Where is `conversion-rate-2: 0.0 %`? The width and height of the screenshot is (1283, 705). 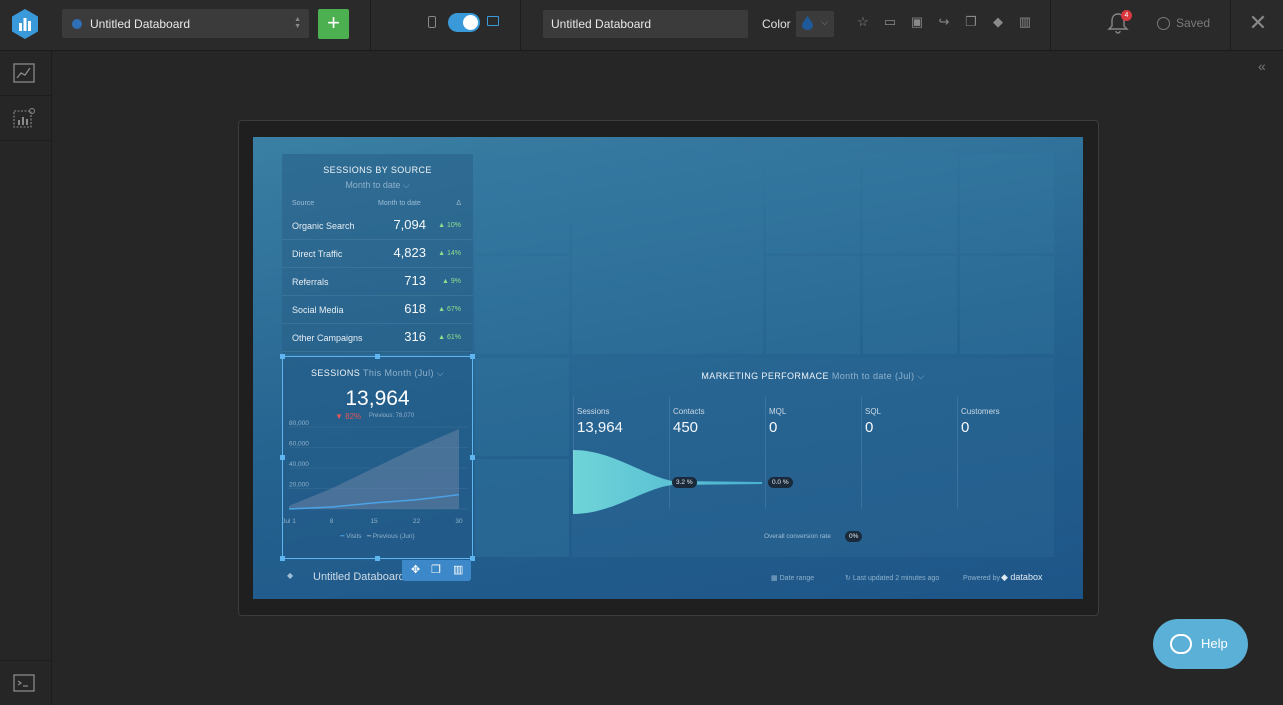 conversion-rate-2: 0.0 % is located at coordinates (780, 482).